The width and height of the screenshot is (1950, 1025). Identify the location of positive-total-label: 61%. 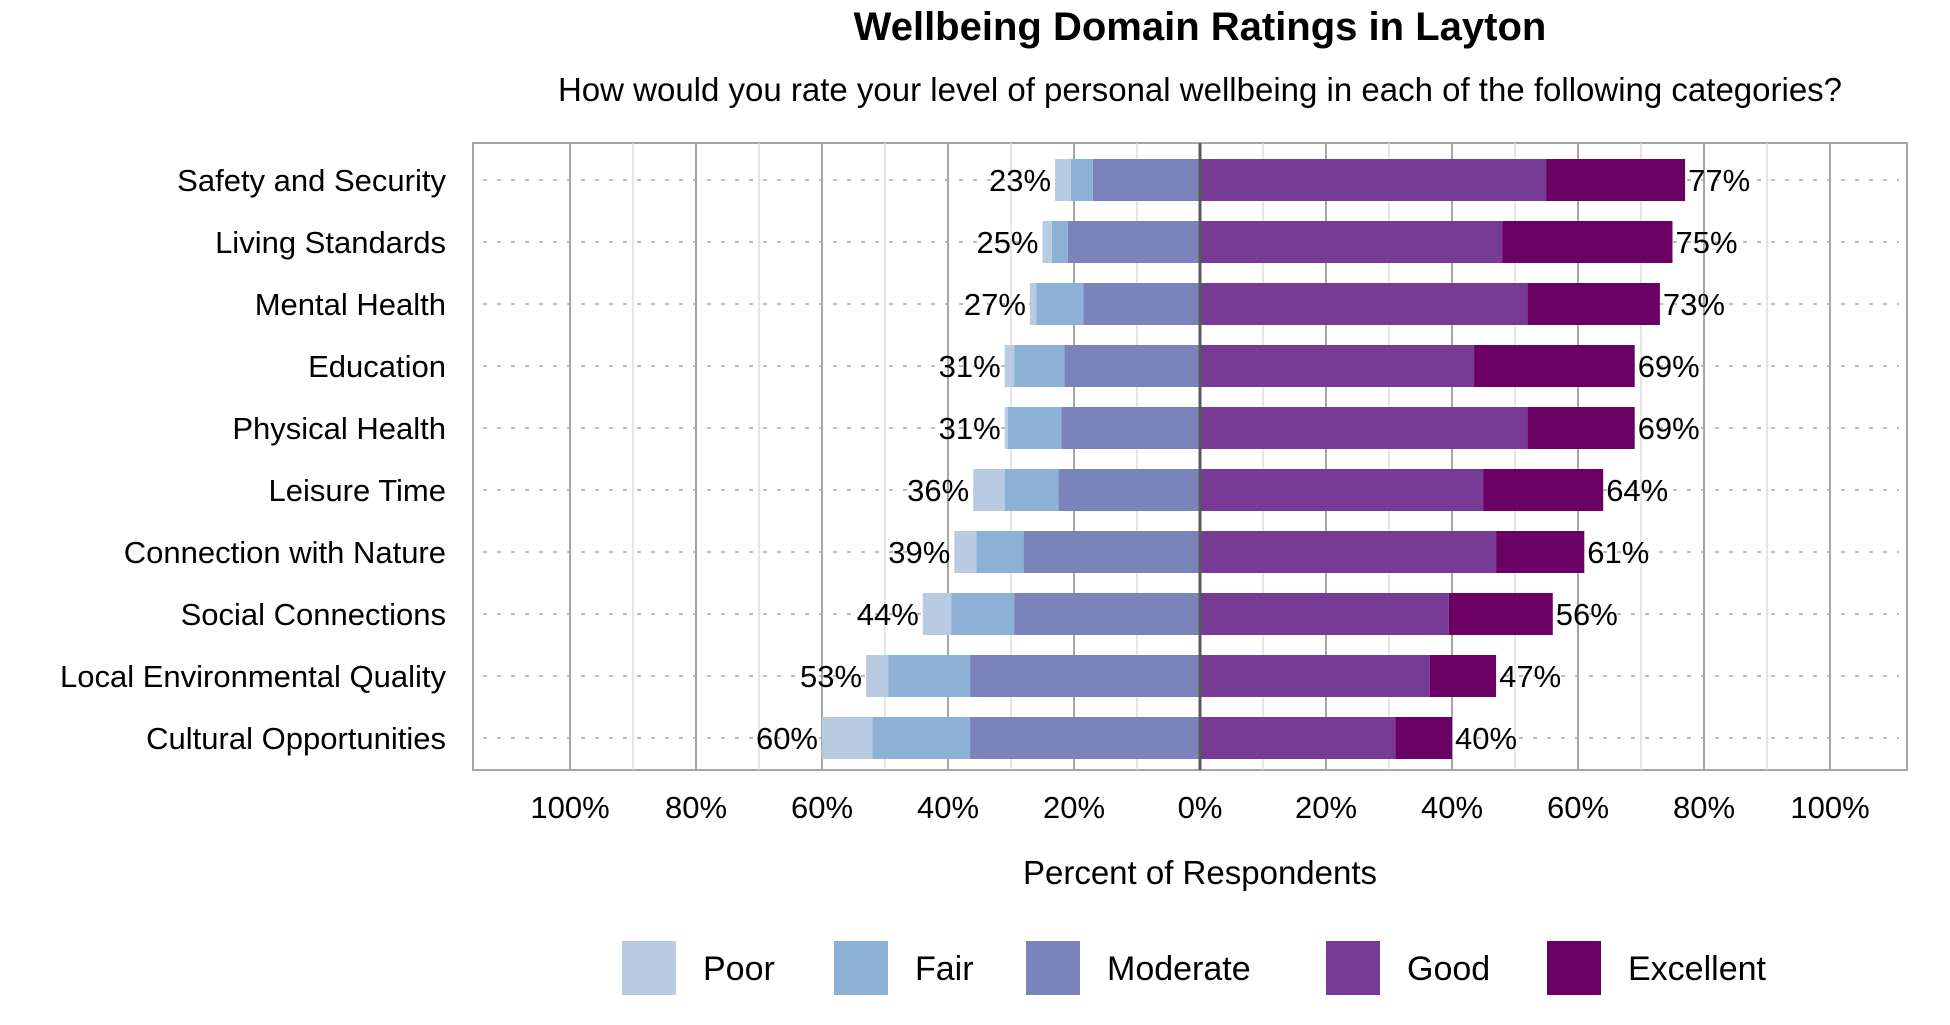
(1618, 552).